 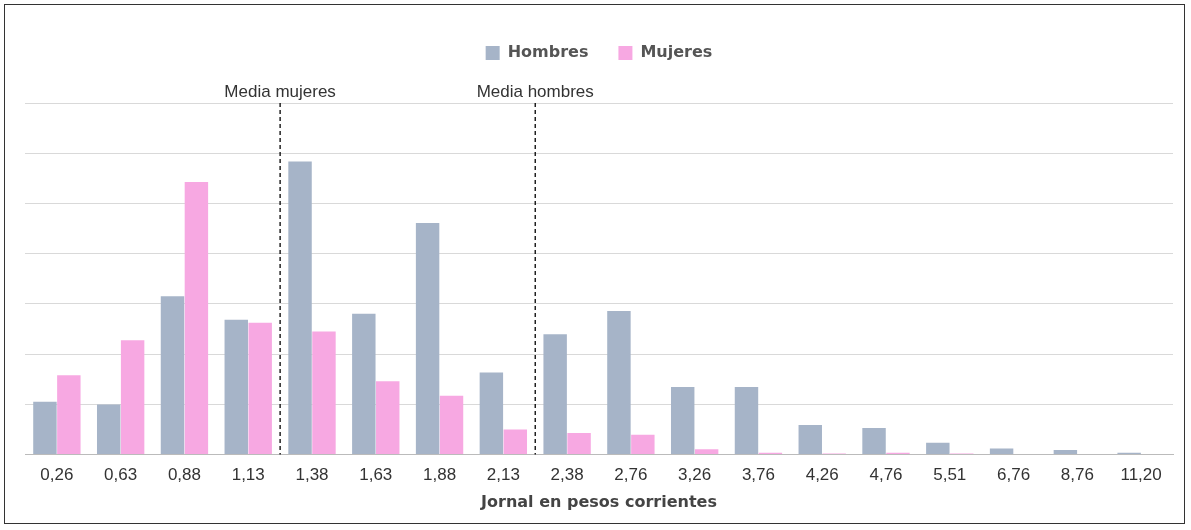 I want to click on x-tick-label: 0,26, so click(x=57, y=475).